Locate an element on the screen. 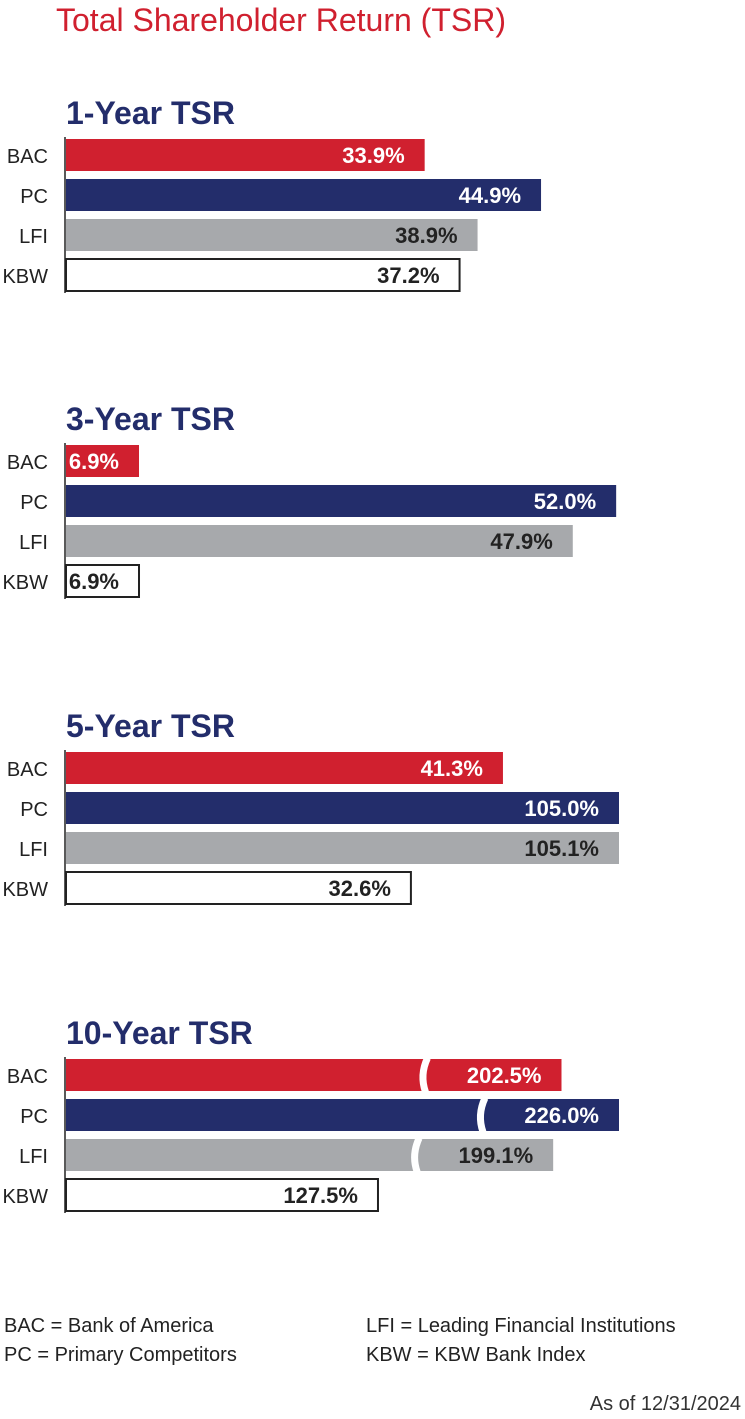  data-label-bac: 33.9% is located at coordinates (373, 155).